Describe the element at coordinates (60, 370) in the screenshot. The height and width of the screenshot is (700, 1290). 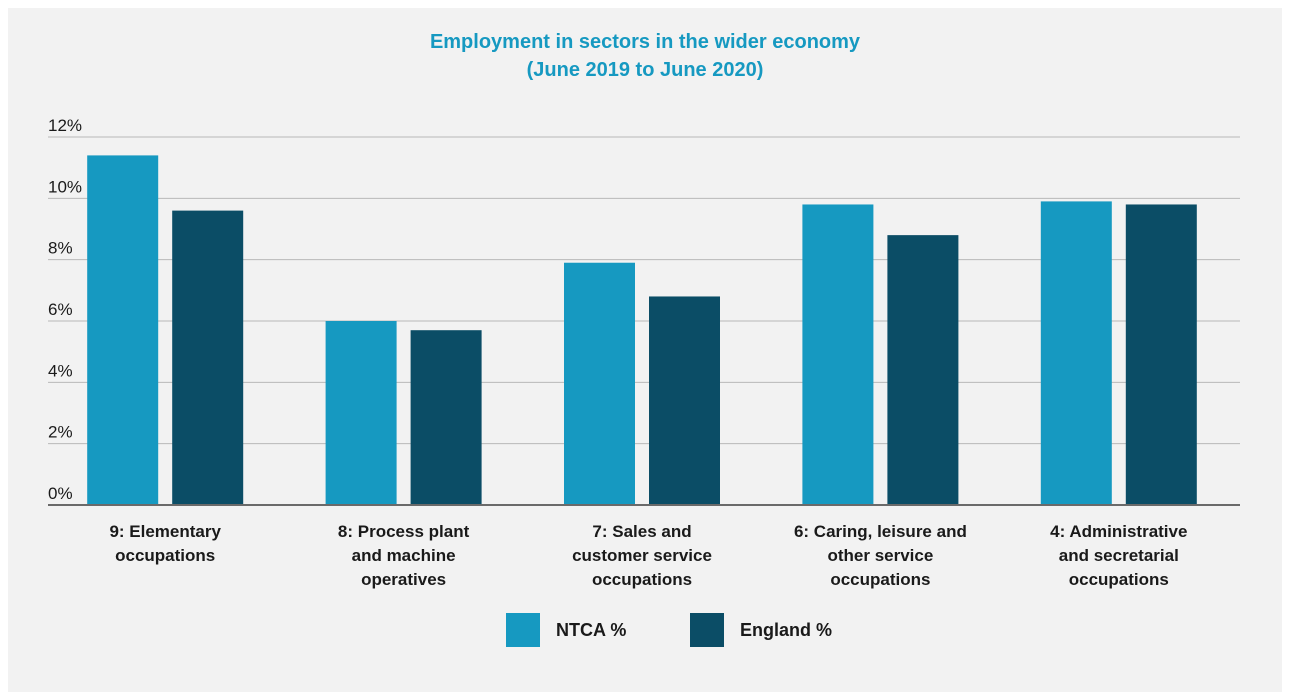
I see `y-tick-label: 4%` at that location.